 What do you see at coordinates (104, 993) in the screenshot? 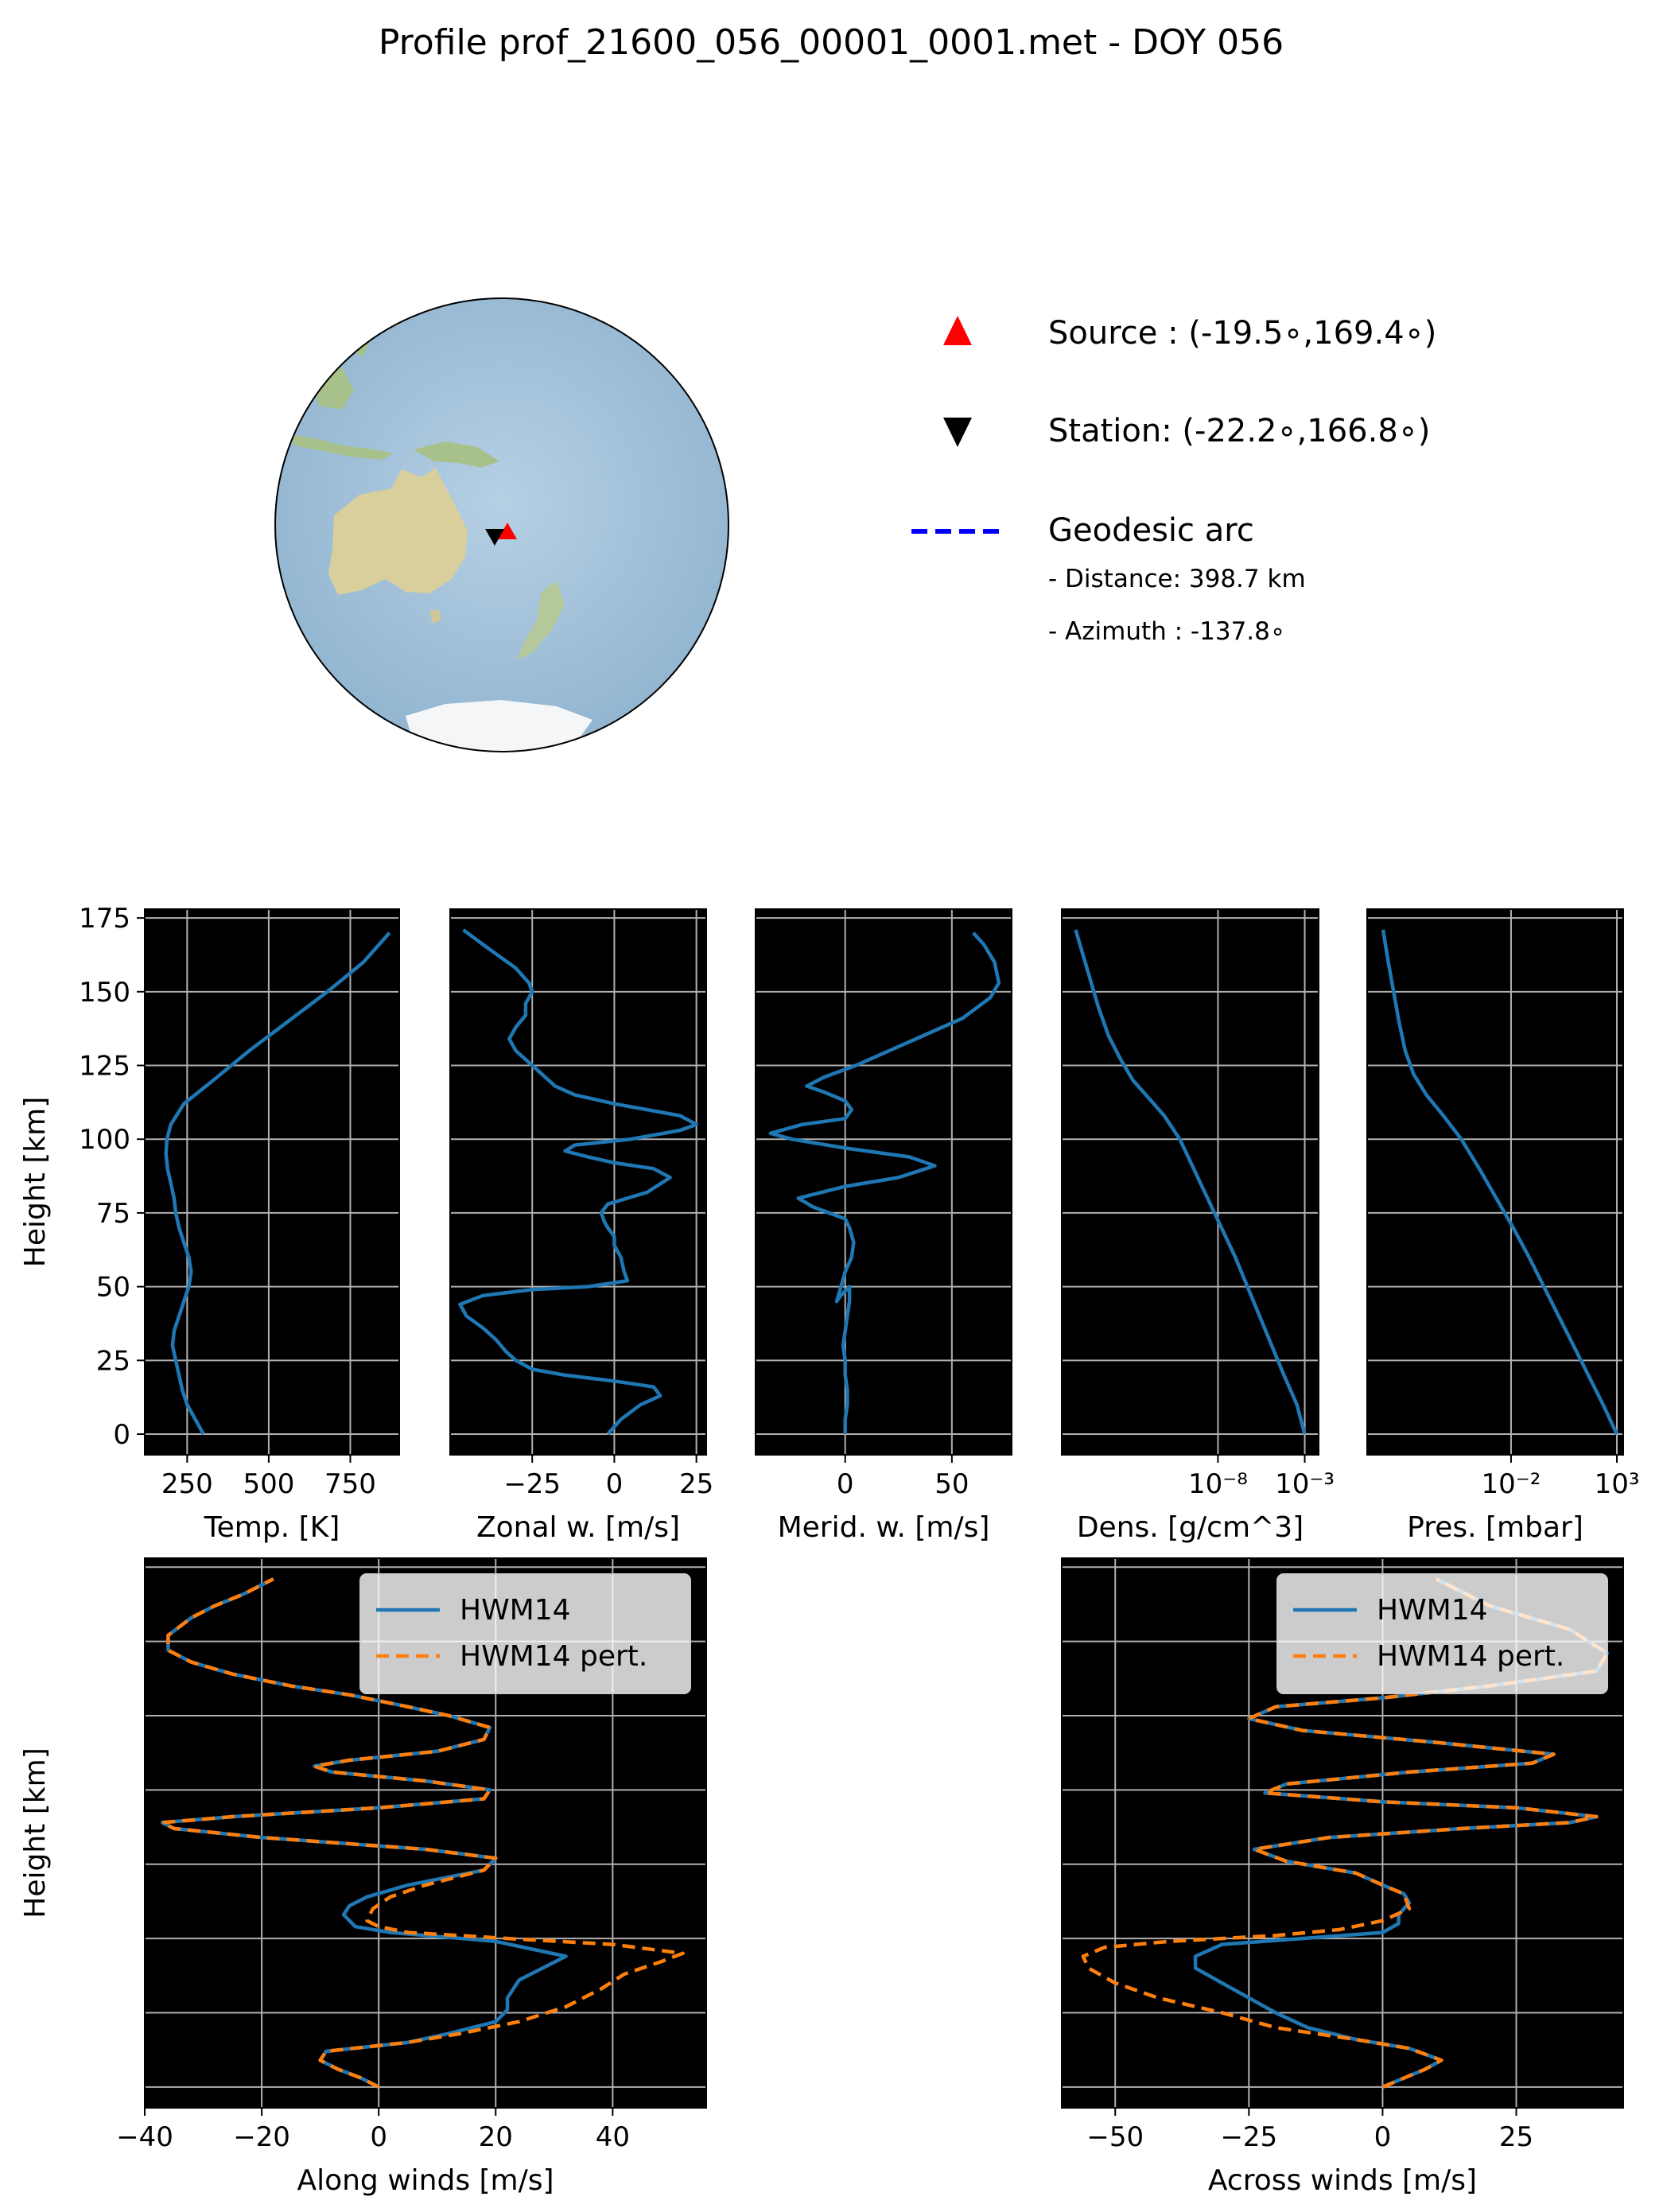
I see `y-tick-label: 150` at bounding box center [104, 993].